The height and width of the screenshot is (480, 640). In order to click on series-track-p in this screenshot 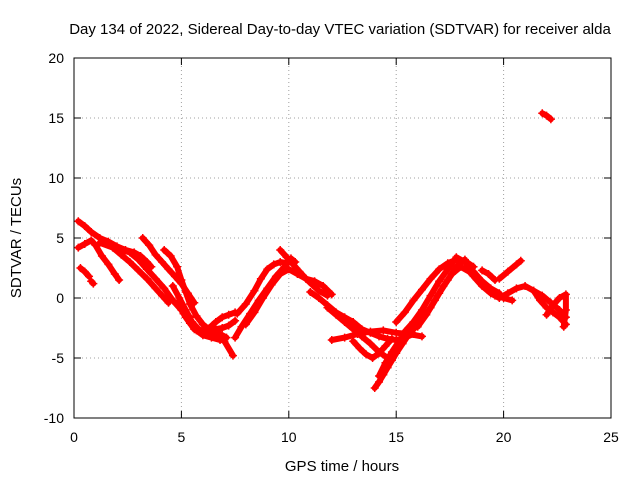, I will do `click(304, 273)`.